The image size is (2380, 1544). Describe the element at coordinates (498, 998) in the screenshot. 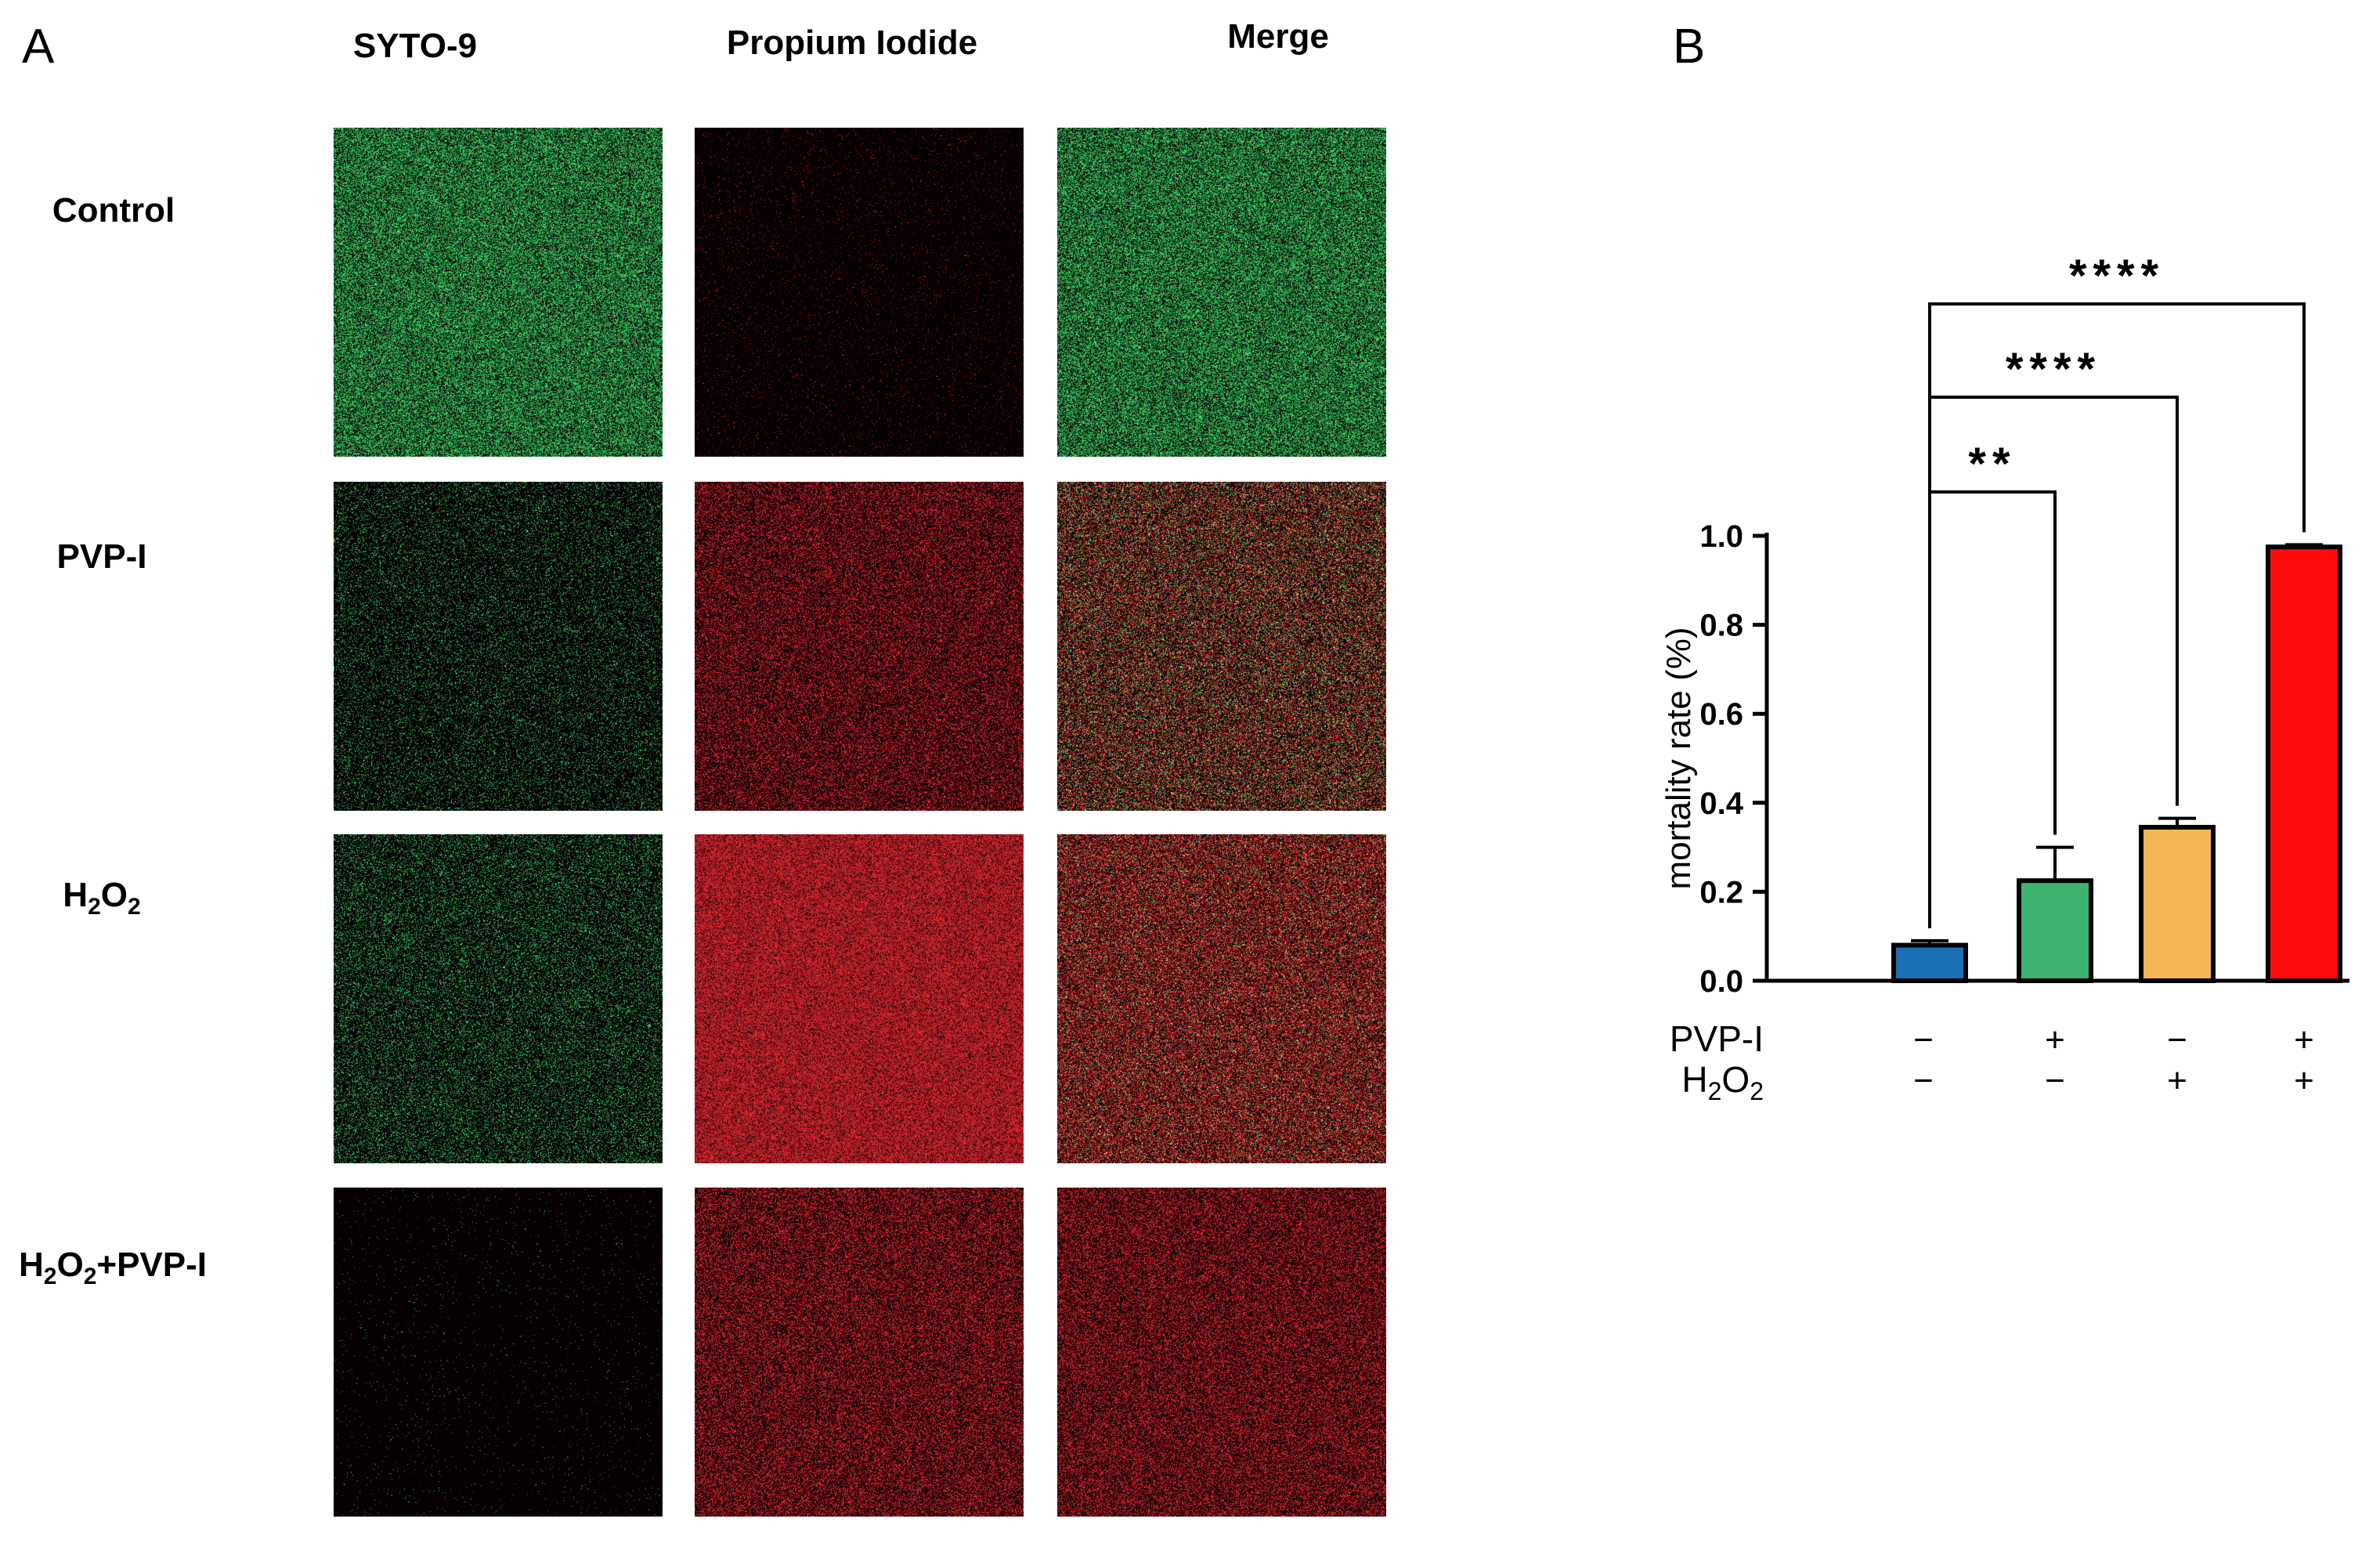

I see `micrograph-h2o2-syto9` at that location.